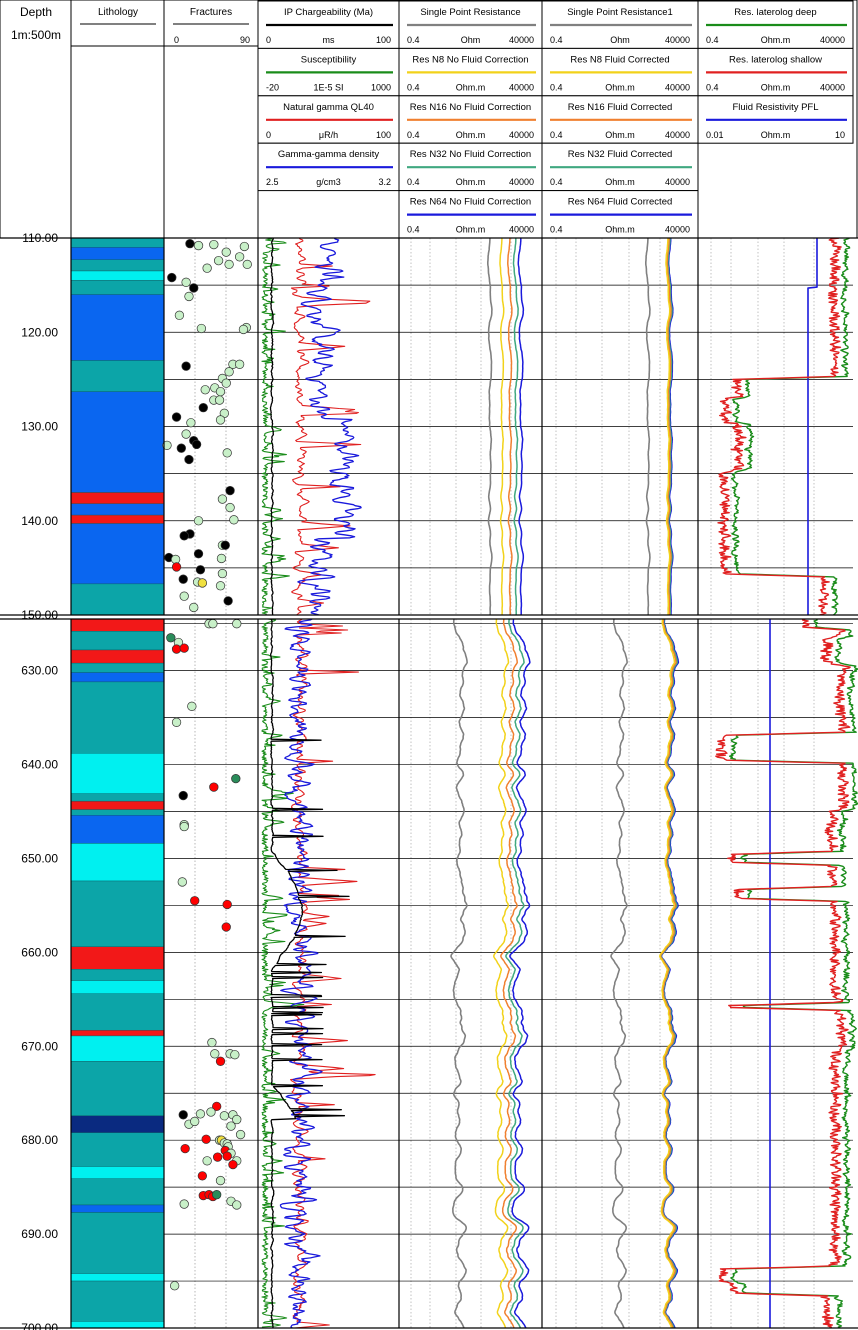 The image size is (858, 1330). I want to click on curve-name: Res. laterolog deep, so click(775, 12).